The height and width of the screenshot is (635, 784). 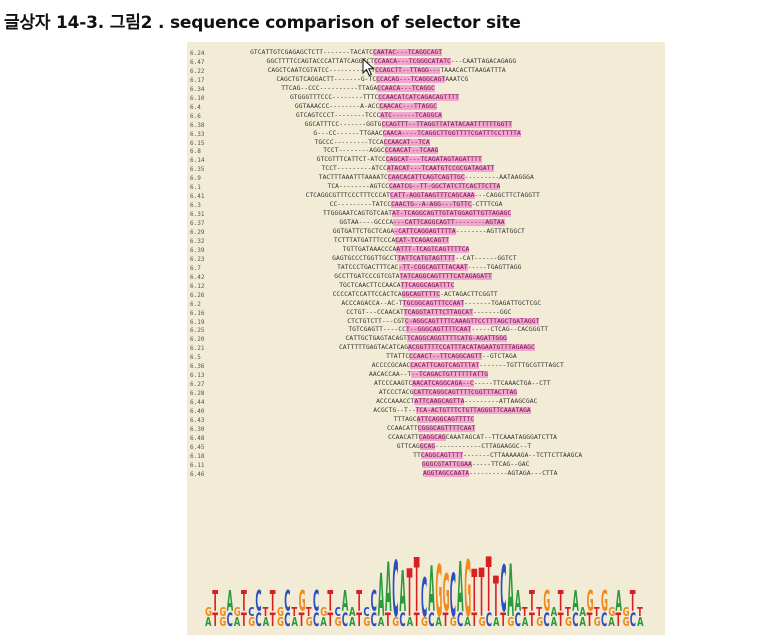 What do you see at coordinates (408, 106) in the screenshot?
I see `sequence-highlight: CAACAC---TTAGGC` at bounding box center [408, 106].